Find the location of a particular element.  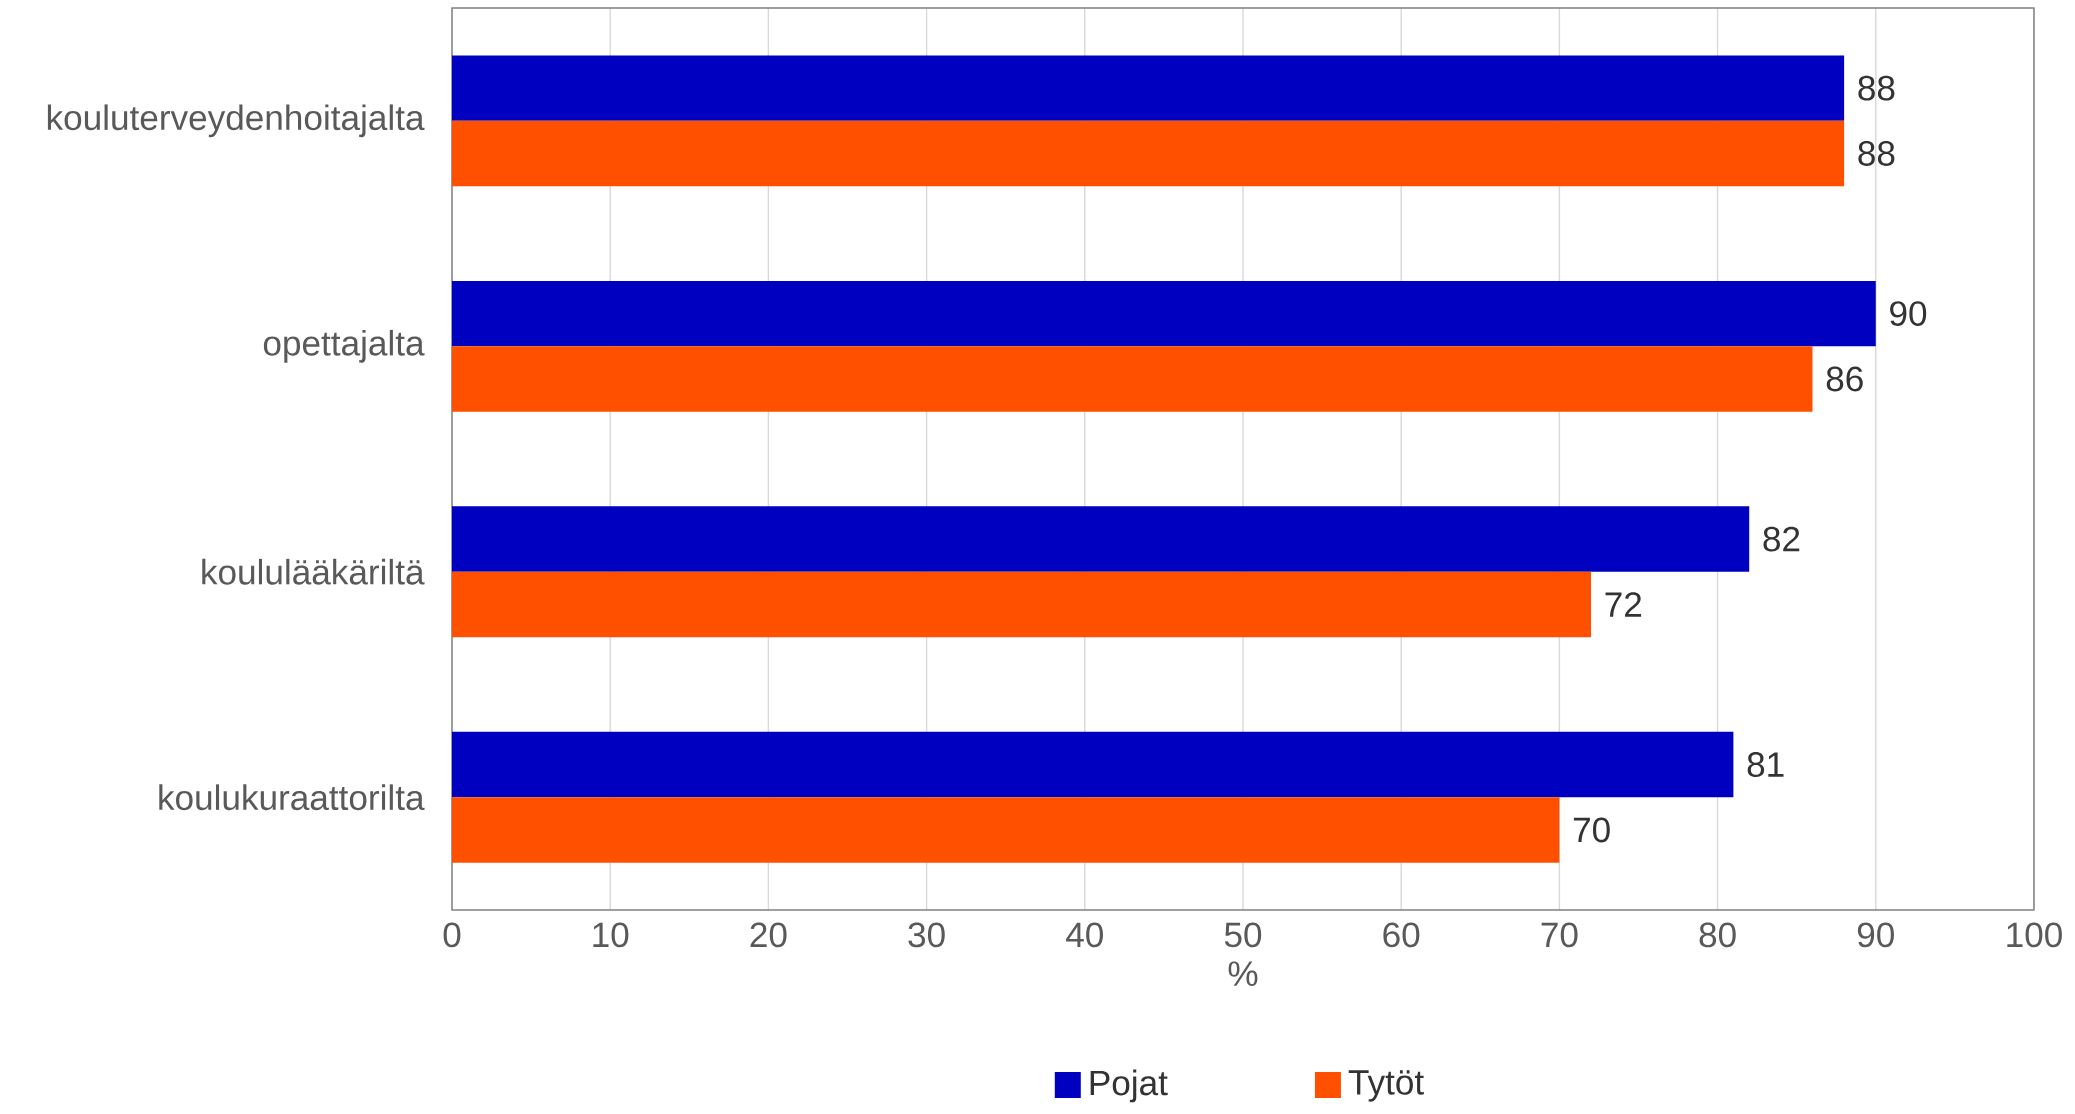

x-tick-label: 30 is located at coordinates (926, 935).